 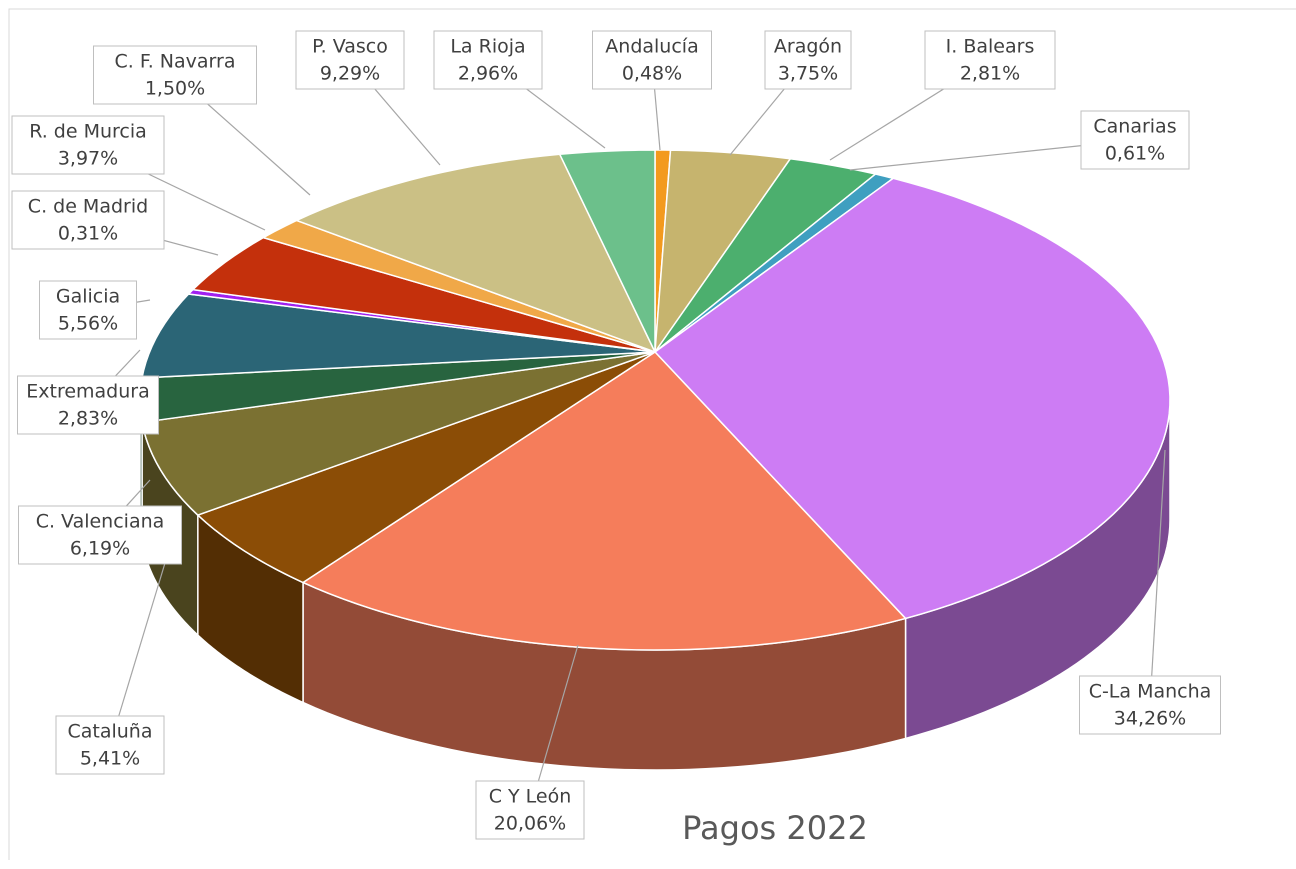 What do you see at coordinates (1150, 692) in the screenshot?
I see `label-name: C-La Mancha` at bounding box center [1150, 692].